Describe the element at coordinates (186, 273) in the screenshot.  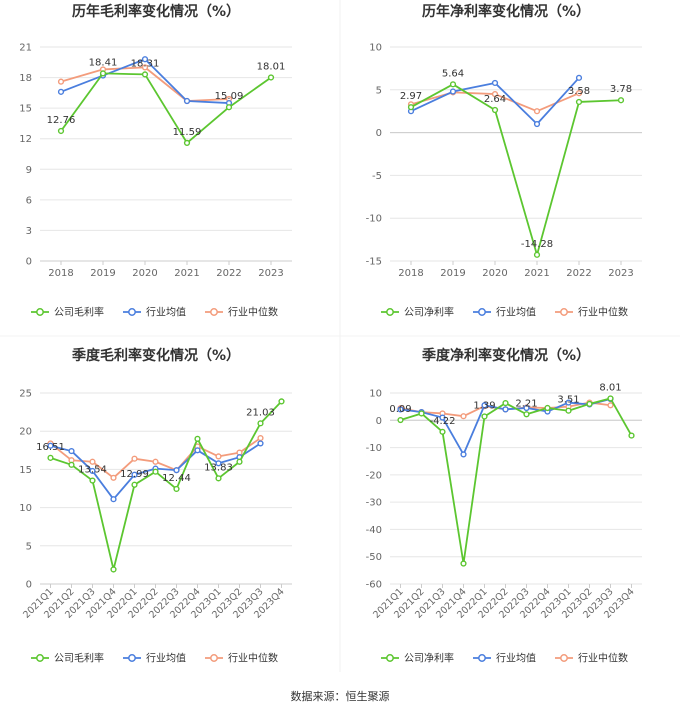
I see `x-tick-label: 2021` at that location.